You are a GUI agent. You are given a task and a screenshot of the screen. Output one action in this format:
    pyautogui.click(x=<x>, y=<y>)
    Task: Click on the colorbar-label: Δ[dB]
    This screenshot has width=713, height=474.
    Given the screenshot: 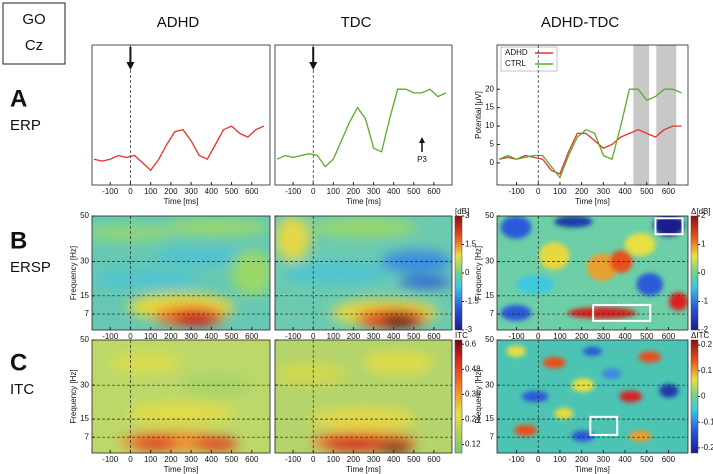 What is the action you would take?
    pyautogui.click(x=701, y=211)
    